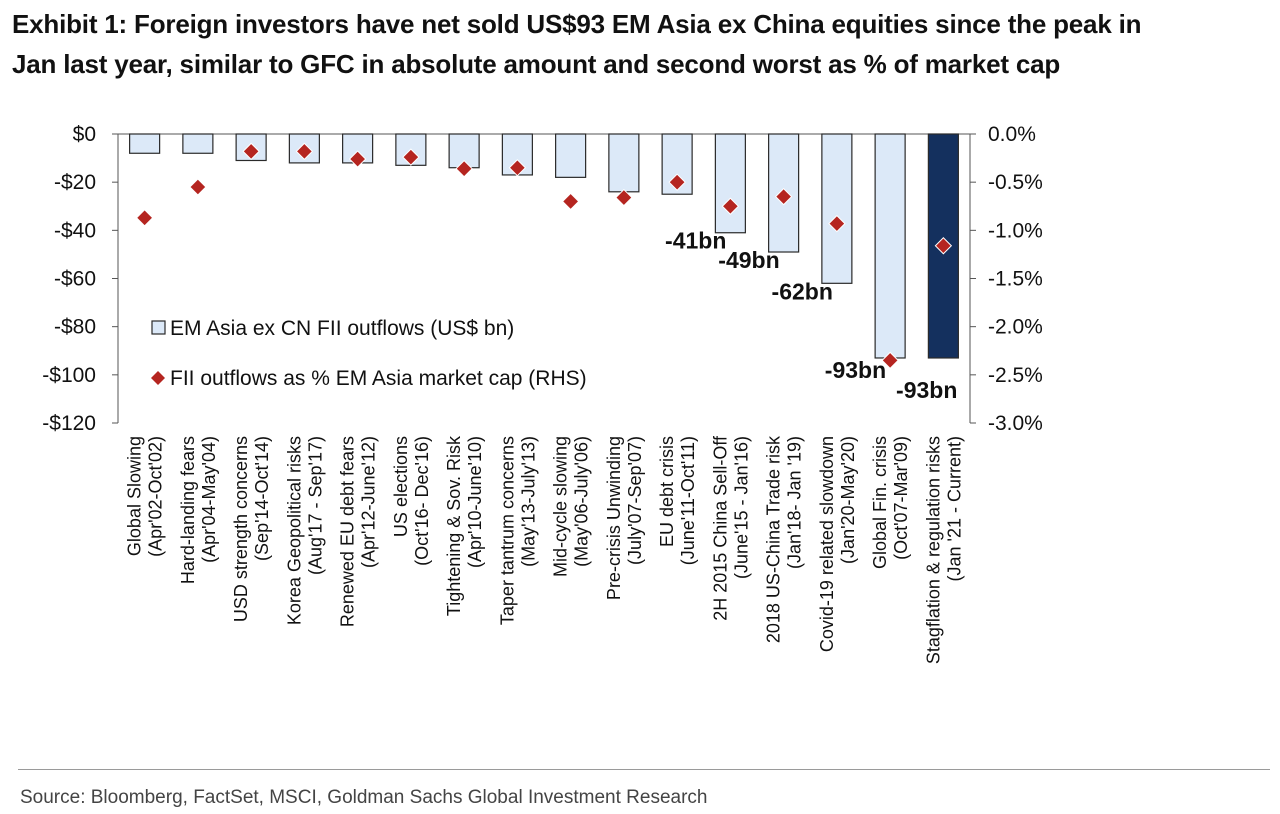 Image resolution: width=1280 pixels, height=814 pixels. What do you see at coordinates (561, 506) in the screenshot?
I see `category-name: Mid-cycle slowing` at bounding box center [561, 506].